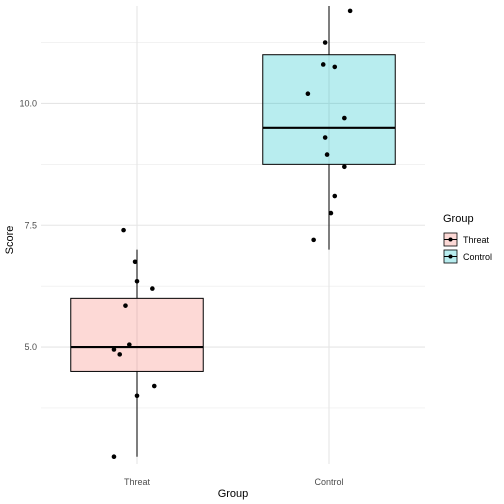 Image resolution: width=504 pixels, height=504 pixels. What do you see at coordinates (328, 482) in the screenshot?
I see `x-tick-label: Control` at bounding box center [328, 482].